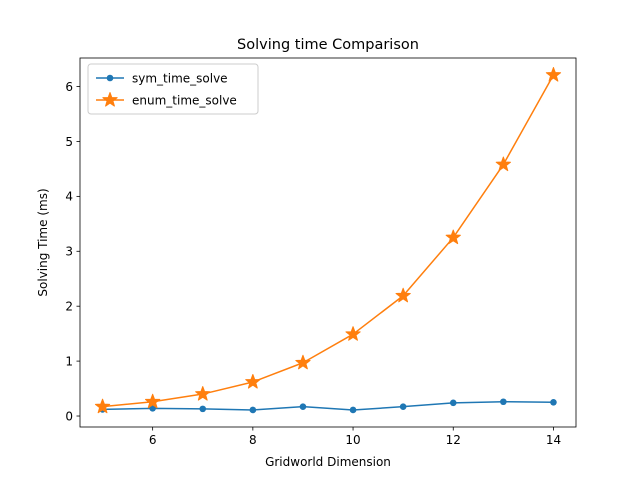 The image size is (640, 480). Describe the element at coordinates (69, 87) in the screenshot. I see `y-tick-label-6: 6` at that location.